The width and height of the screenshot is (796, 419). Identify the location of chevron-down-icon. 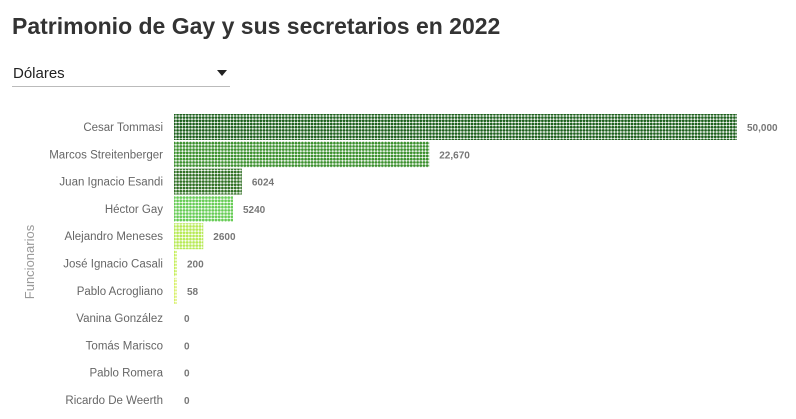
(222, 73).